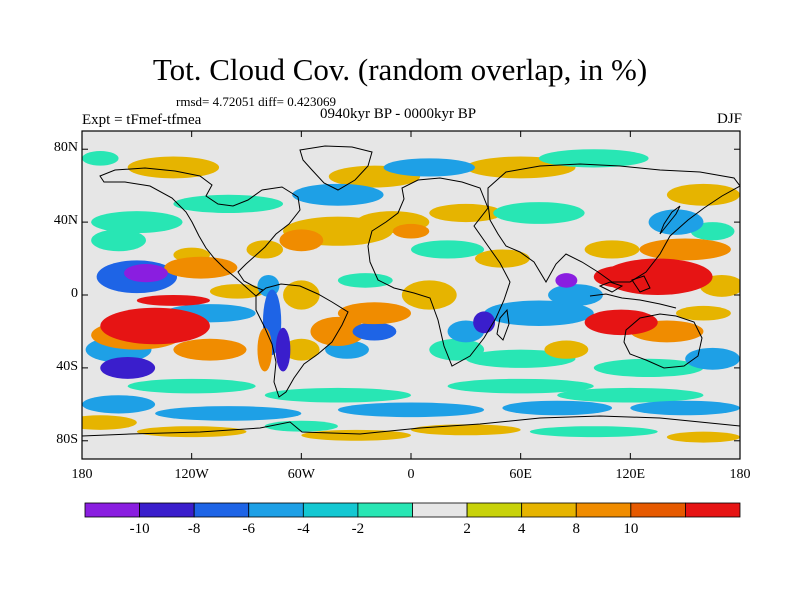  Describe the element at coordinates (358, 529) in the screenshot. I see `colorbar-label: -2` at that location.